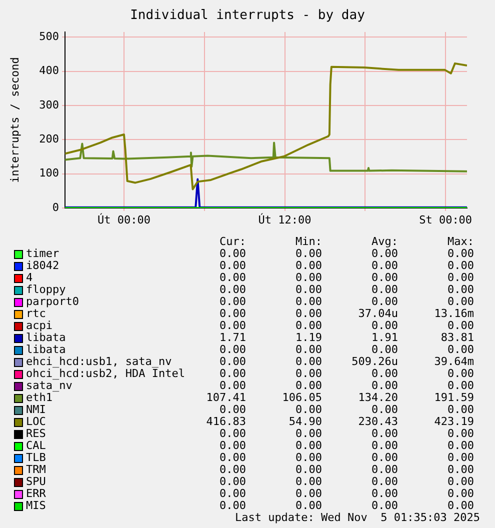 The width and height of the screenshot is (495, 528). What do you see at coordinates (36, 457) in the screenshot?
I see `legend-label: TLB` at bounding box center [36, 457].